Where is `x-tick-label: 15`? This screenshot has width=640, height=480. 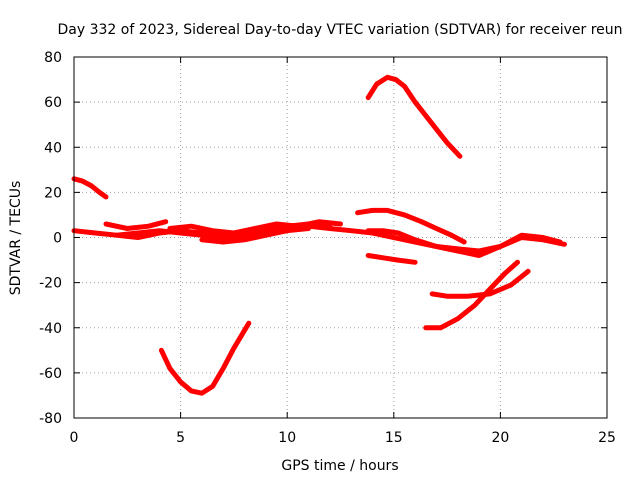
x-tick-label: 15 is located at coordinates (394, 438).